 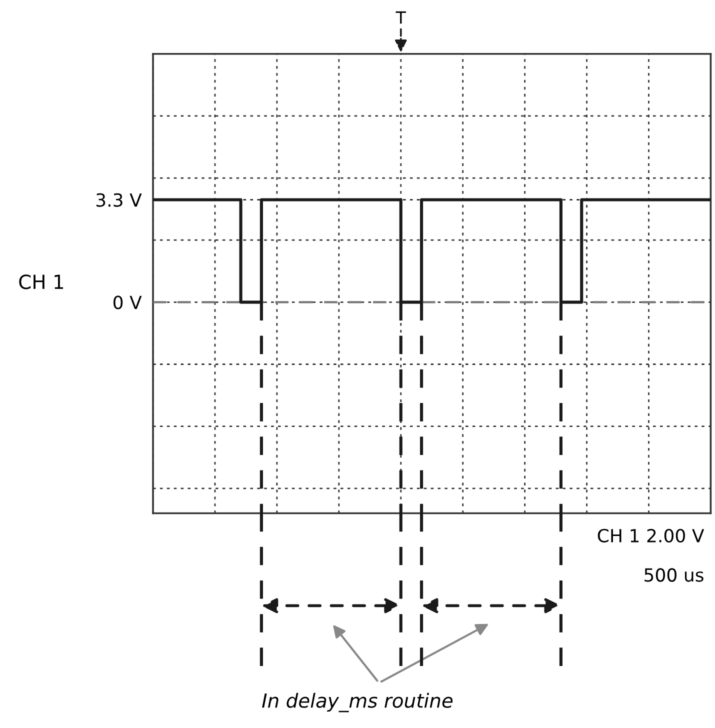 I want to click on text: T, so click(x=401, y=17).